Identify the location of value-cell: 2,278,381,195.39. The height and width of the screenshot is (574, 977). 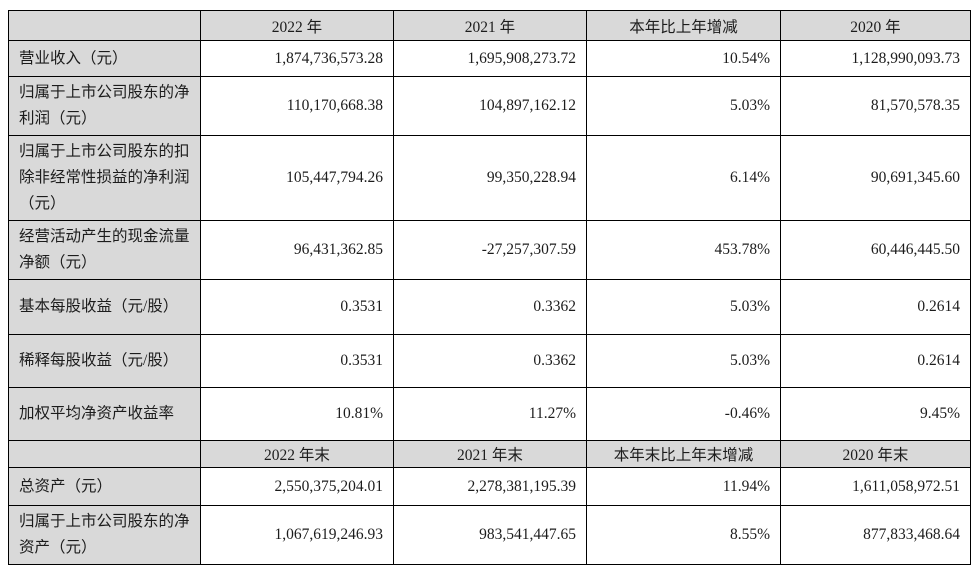
(490, 486).